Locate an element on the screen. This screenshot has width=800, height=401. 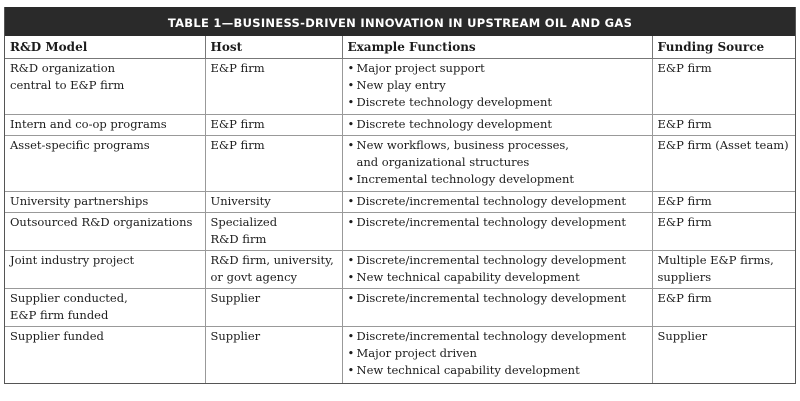
function-list-item: Incremental technology development is located at coordinates (497, 179).